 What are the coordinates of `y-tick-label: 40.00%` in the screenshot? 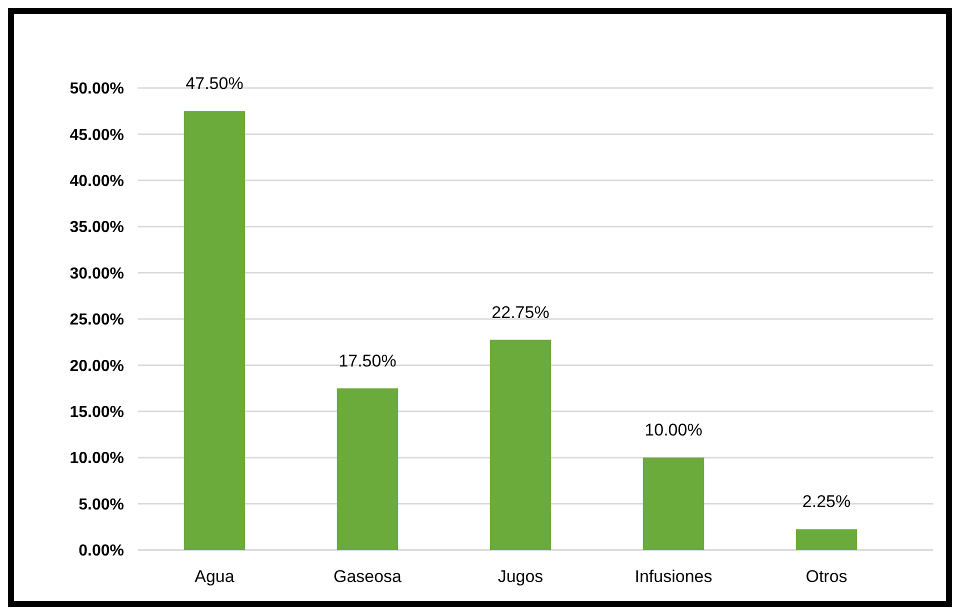 It's located at (97, 181).